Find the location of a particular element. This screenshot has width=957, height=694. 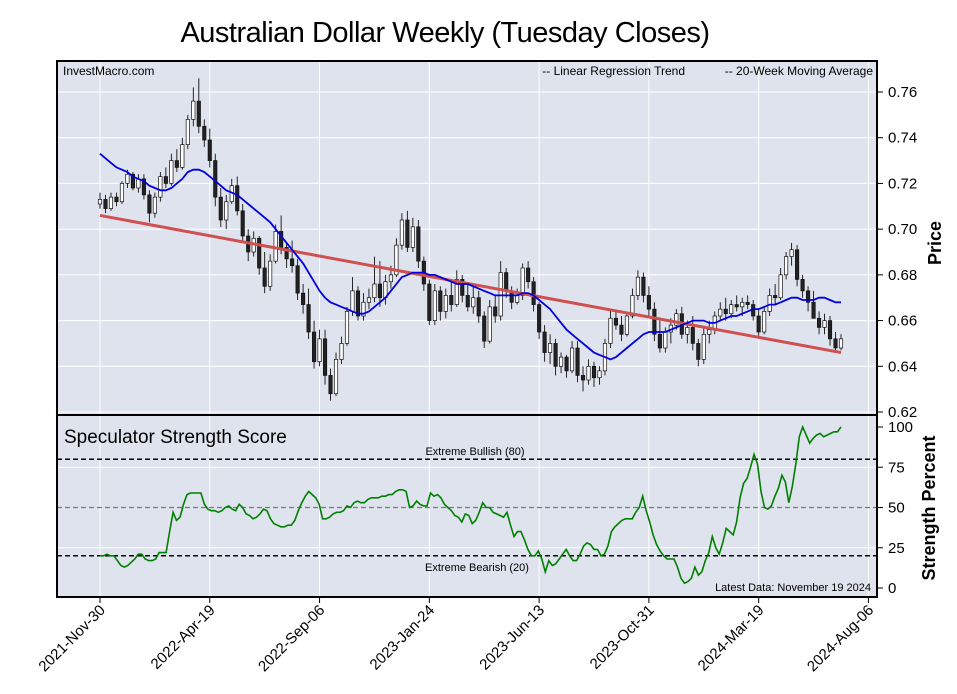

latest-data-label: Latest Data: November 19 2024 is located at coordinates (793, 588).